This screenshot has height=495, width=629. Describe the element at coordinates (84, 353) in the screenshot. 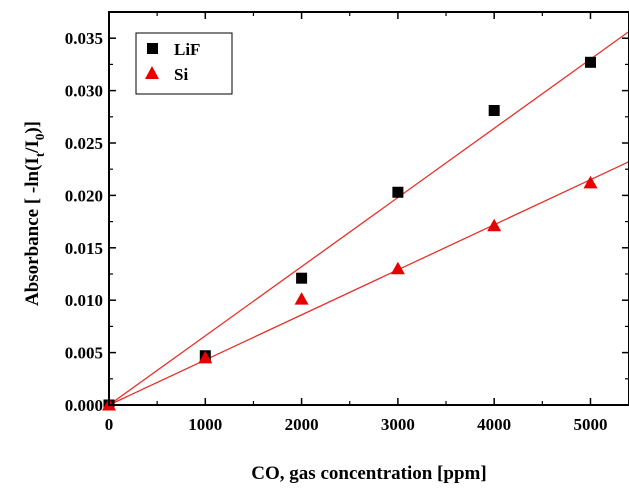

I see `y-tick-label: 0.005` at that location.